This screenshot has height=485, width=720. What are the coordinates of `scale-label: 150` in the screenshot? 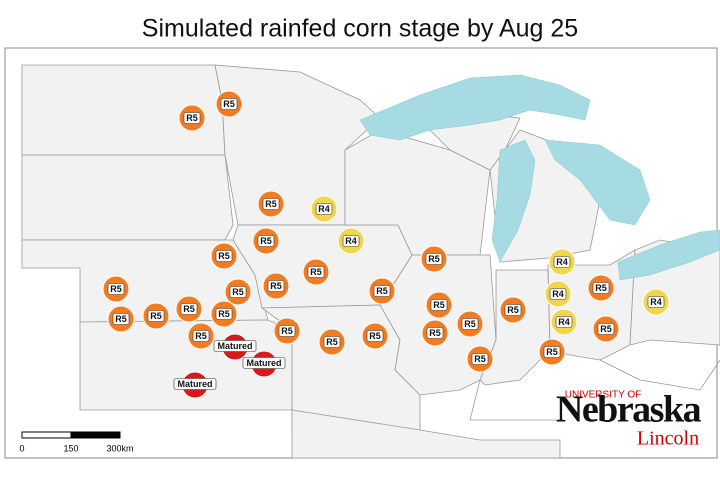 It's located at (70, 448).